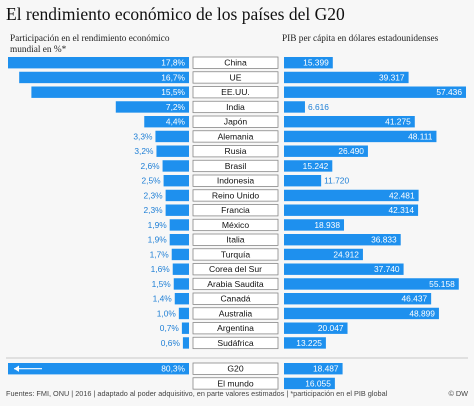 Image resolution: width=474 pixels, height=406 pixels. What do you see at coordinates (316, 63) in the screenshot?
I see `gdp-label-0: 15.399` at bounding box center [316, 63].